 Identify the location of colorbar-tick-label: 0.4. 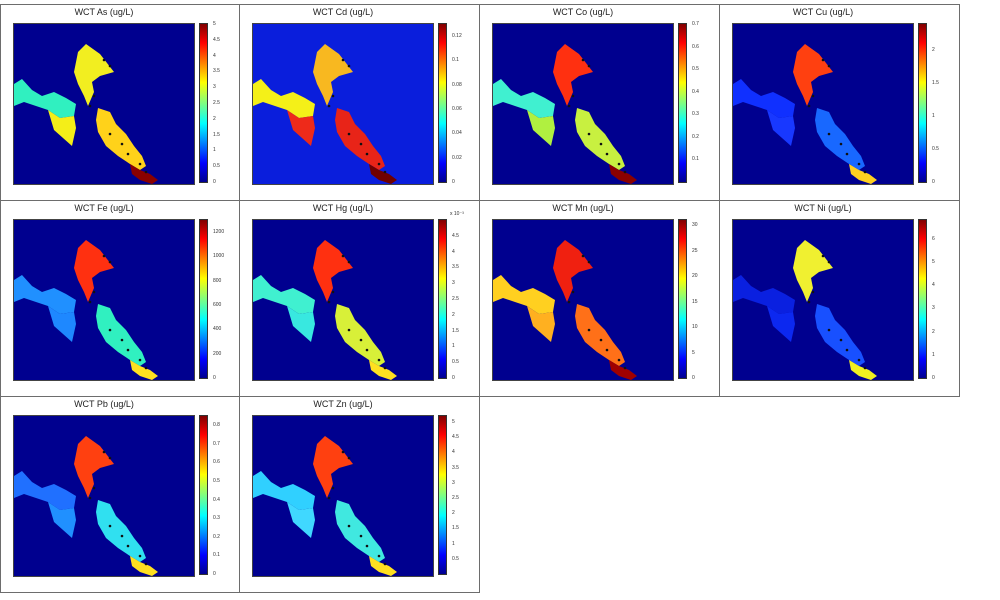
(216, 499).